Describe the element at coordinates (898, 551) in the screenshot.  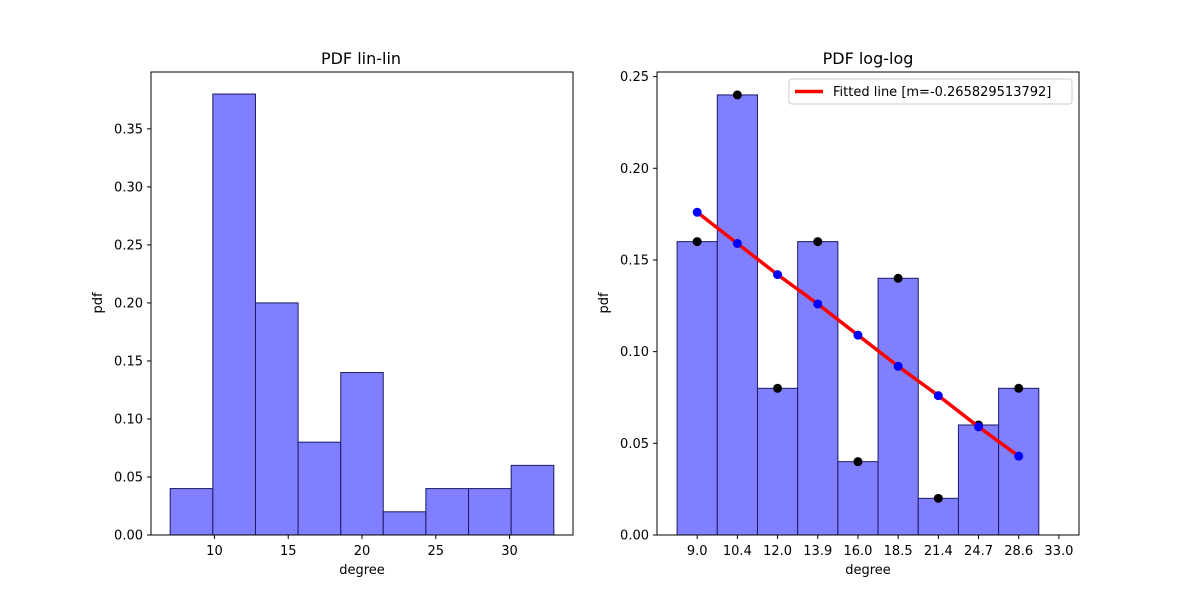
I see `x-tick-label: 18.5` at that location.